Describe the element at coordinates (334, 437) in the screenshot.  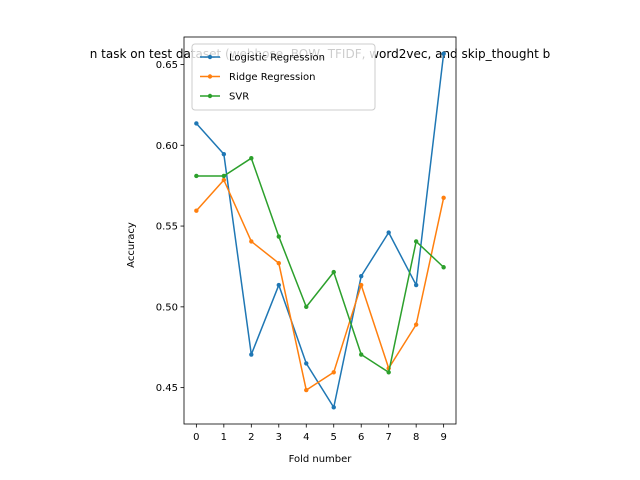
I see `x-tick-label: 5` at that location.